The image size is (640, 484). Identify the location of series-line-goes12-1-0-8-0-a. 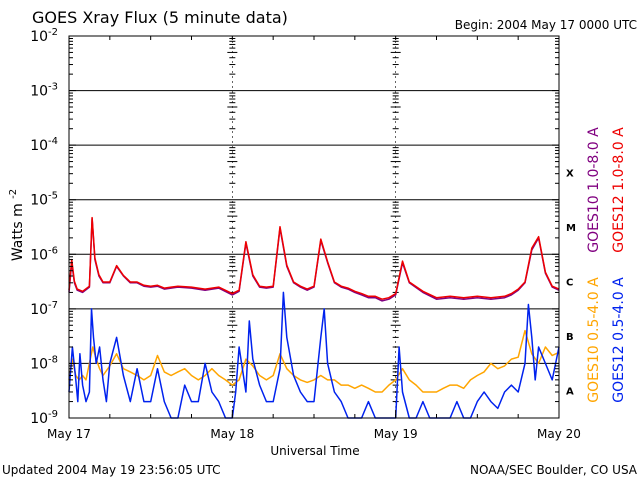
(314, 258).